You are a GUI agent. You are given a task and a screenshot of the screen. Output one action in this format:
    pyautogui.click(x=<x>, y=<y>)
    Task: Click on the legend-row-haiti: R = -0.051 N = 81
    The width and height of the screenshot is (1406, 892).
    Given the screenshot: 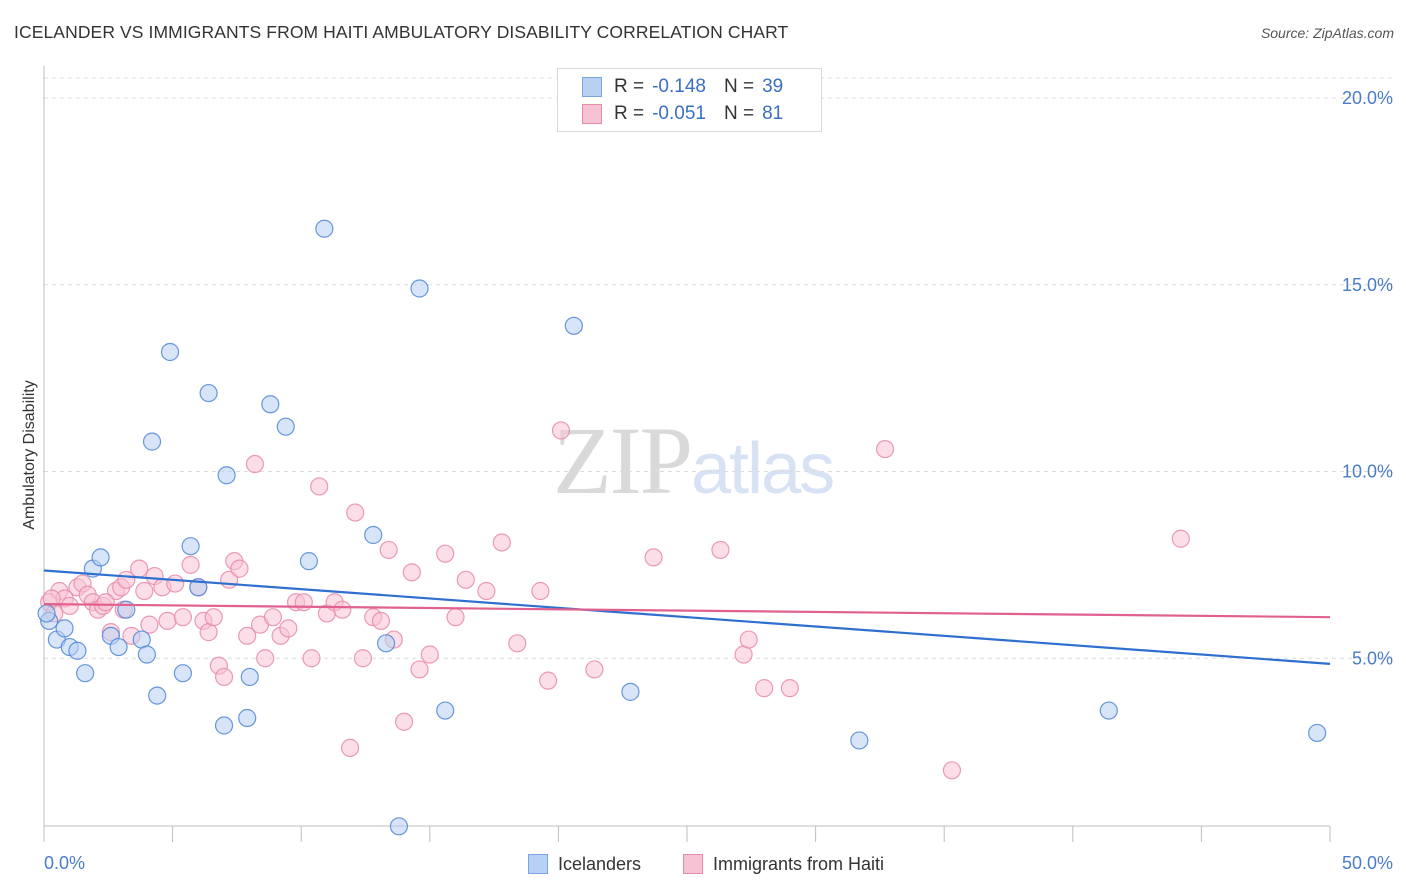 What is the action you would take?
    pyautogui.click(x=682, y=114)
    